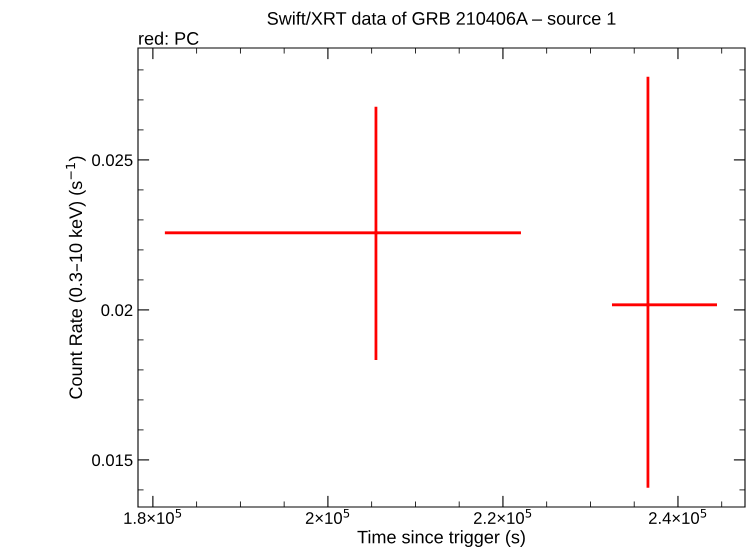 Image resolution: width=746 pixels, height=558 pixels. Describe the element at coordinates (112, 160) in the screenshot. I see `y-tick-label: 0.025` at that location.